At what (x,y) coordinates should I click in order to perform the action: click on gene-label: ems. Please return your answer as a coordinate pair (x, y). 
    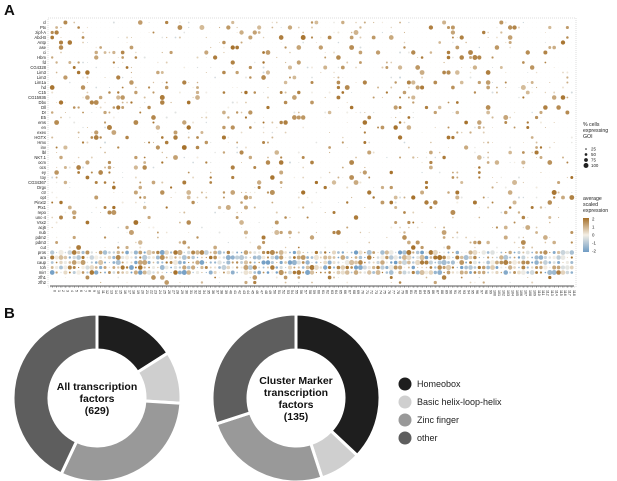
    Looking at the image, I should click on (42, 122).